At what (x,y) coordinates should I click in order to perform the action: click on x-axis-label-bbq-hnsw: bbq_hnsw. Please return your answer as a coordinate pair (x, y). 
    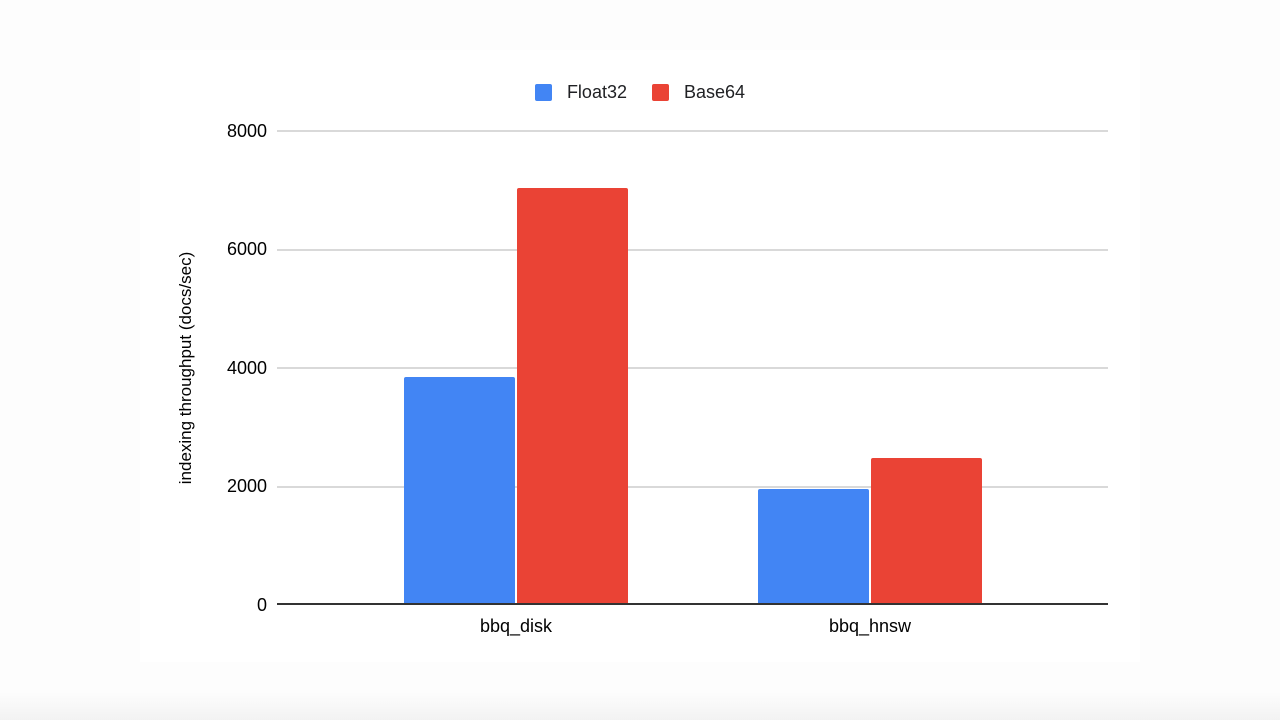
    Looking at the image, I should click on (870, 626).